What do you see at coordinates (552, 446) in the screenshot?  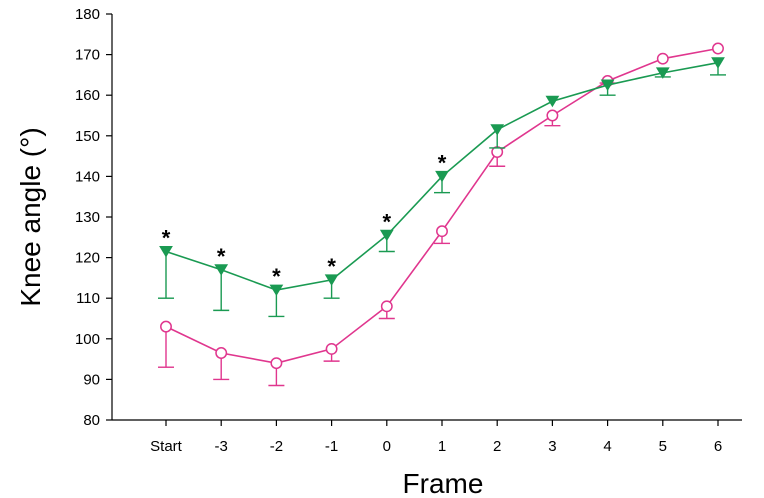 I see `x-tick-label-7: 3` at bounding box center [552, 446].